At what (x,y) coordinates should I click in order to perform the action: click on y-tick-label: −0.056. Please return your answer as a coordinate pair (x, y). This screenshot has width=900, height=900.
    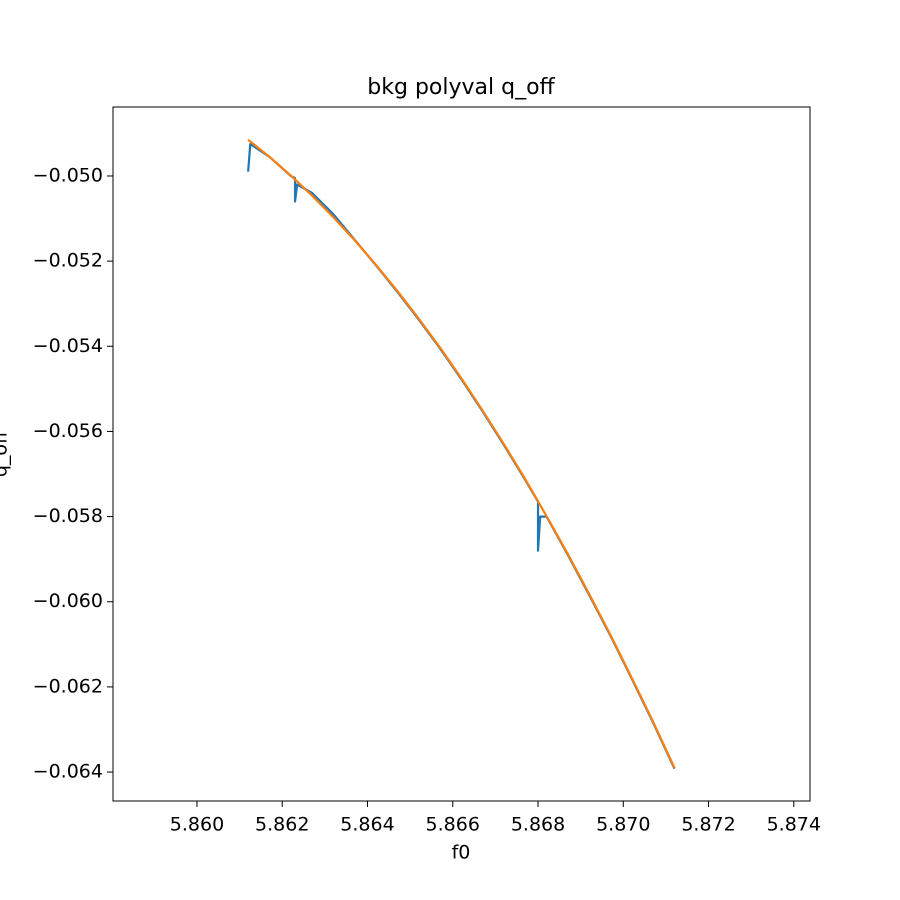
    Looking at the image, I should click on (68, 431).